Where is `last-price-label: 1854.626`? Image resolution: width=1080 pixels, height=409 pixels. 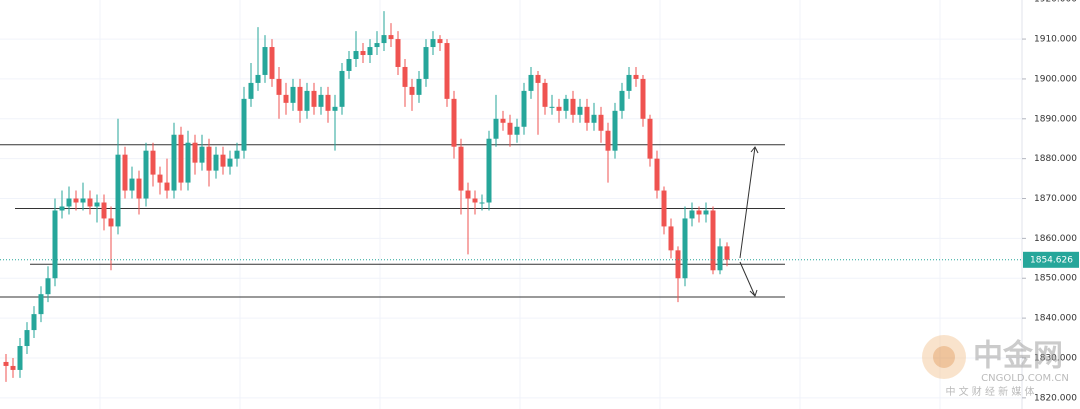
last-price-label: 1854.626 is located at coordinates (1051, 260).